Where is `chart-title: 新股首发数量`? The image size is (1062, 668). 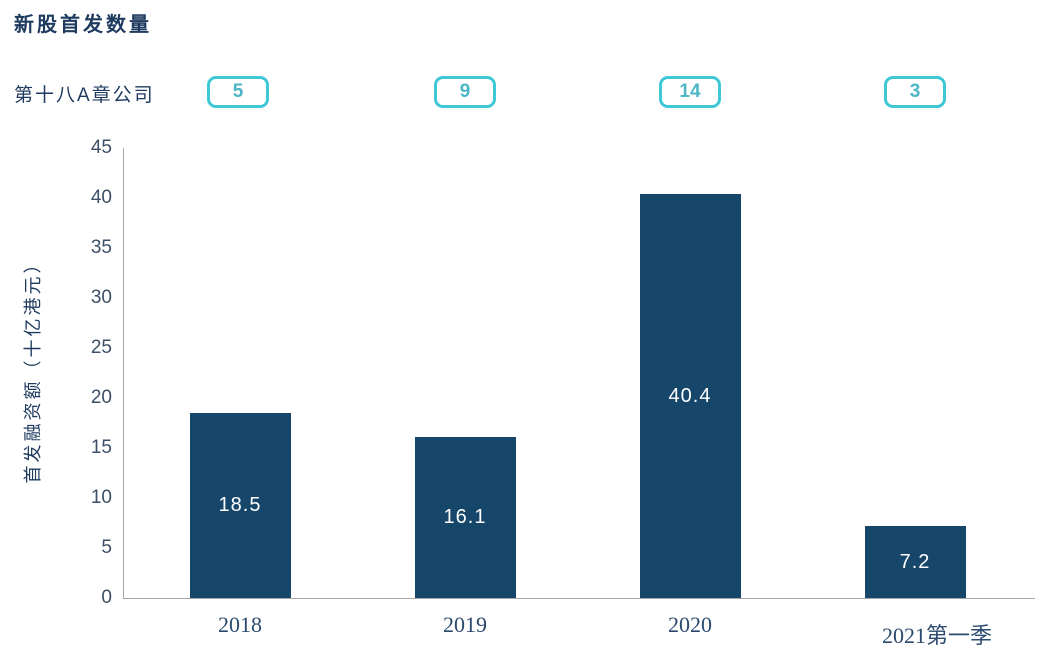
chart-title: 新股首发数量 is located at coordinates (83, 25).